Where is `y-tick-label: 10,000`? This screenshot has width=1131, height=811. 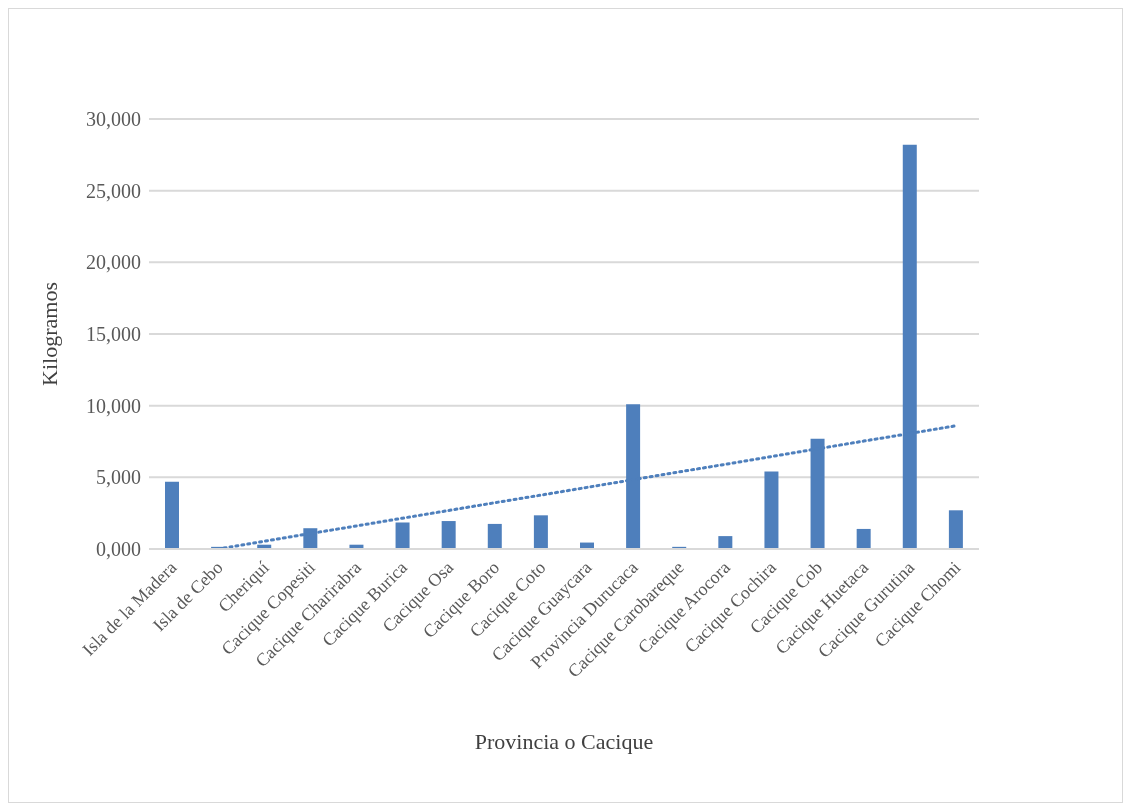
y-tick-label: 10,000 is located at coordinates (113, 405).